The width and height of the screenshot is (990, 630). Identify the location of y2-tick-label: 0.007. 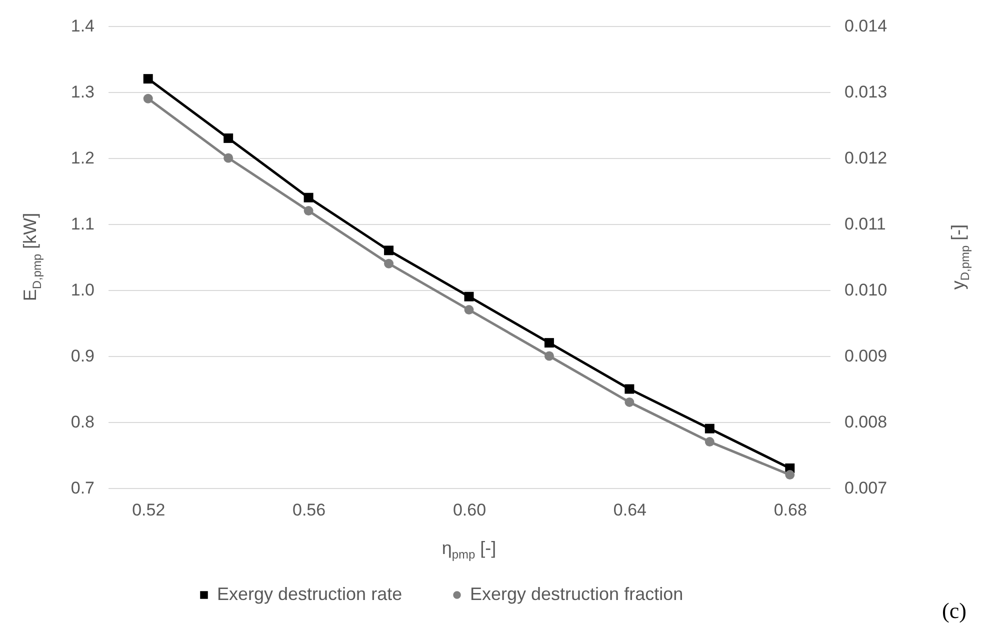
(866, 488).